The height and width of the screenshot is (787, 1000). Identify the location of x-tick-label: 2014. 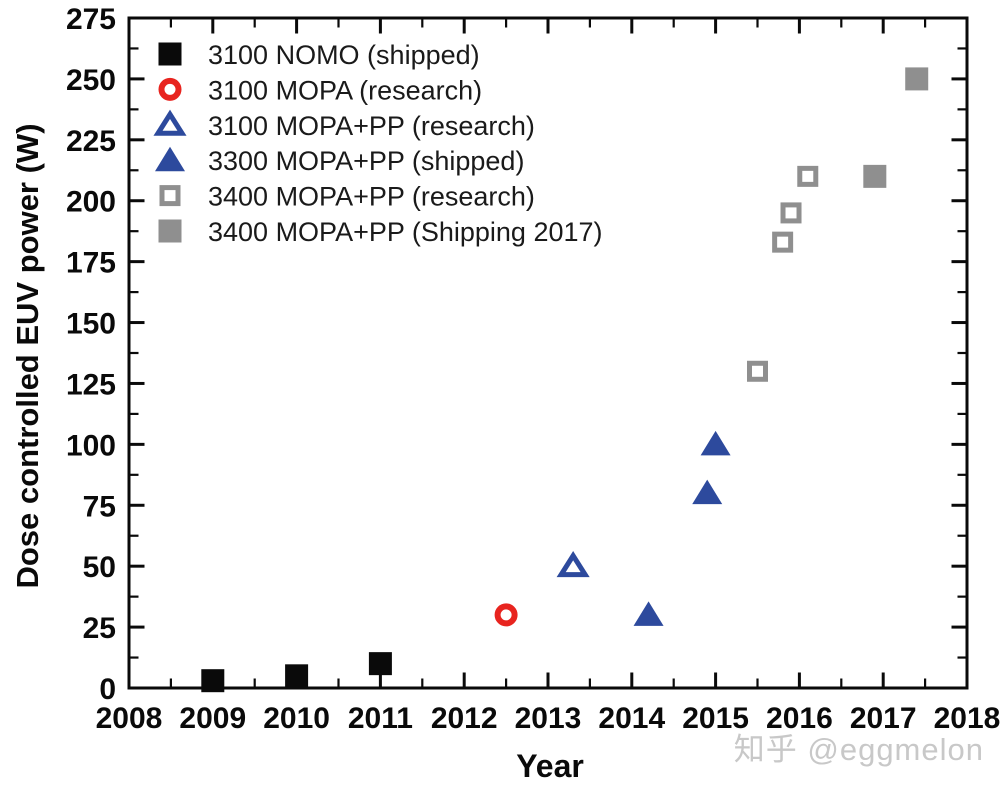
(631, 718).